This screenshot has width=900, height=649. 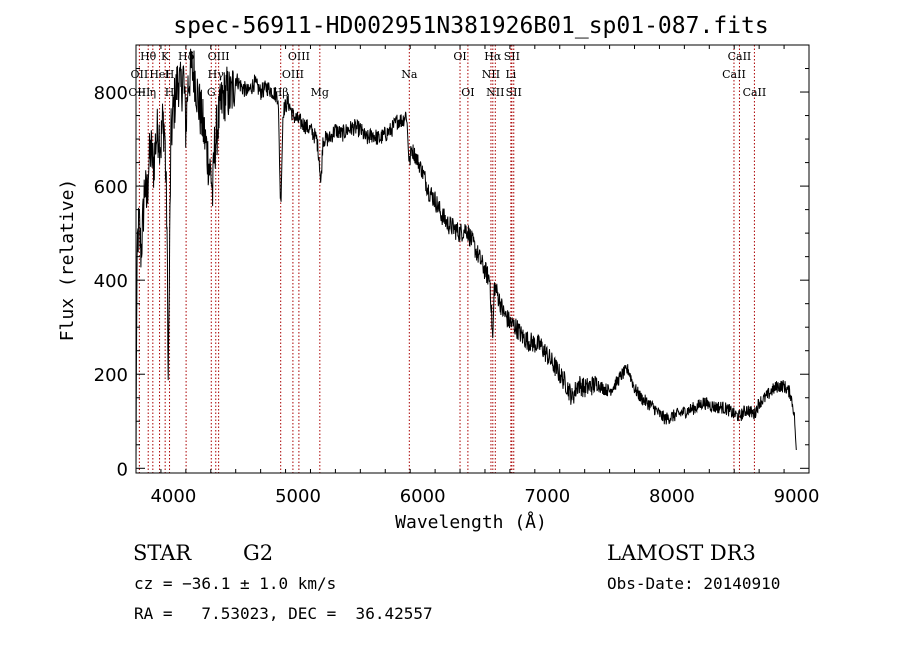 I want to click on x-tick-label: 7000, so click(x=547, y=496).